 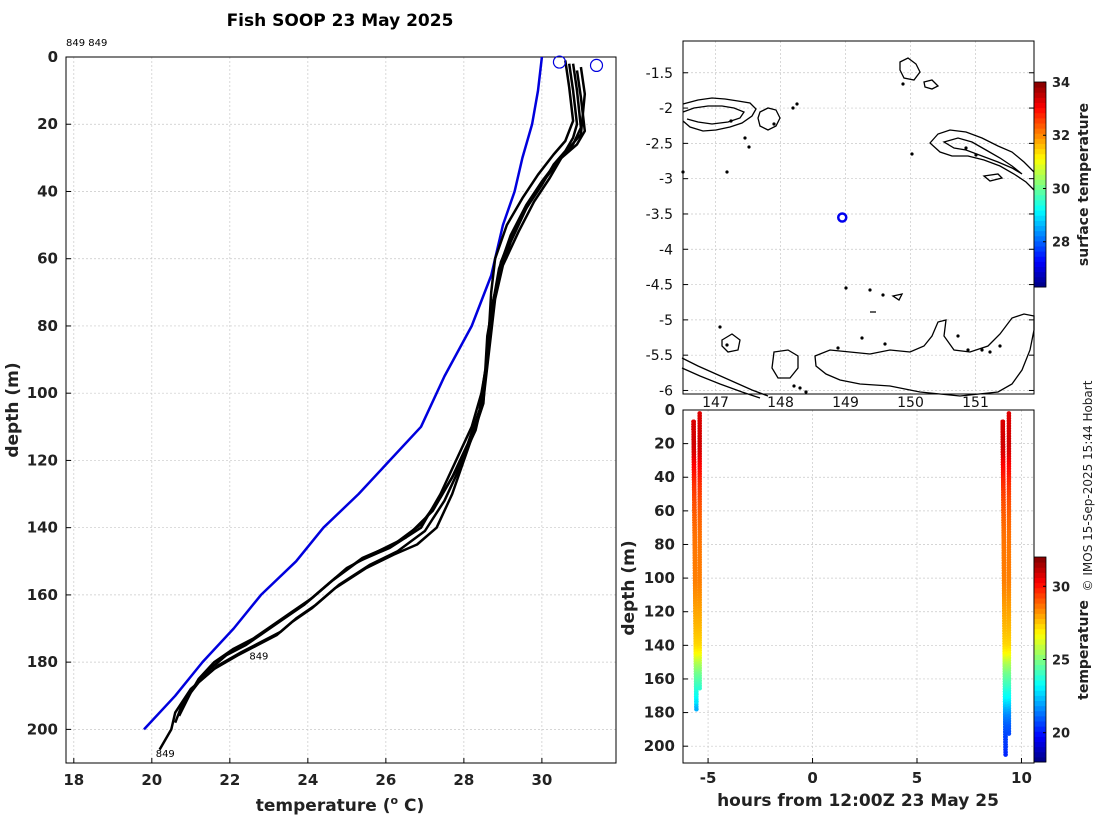 What do you see at coordinates (910, 403) in the screenshot?
I see `map-x-tick-label: 150` at bounding box center [910, 403].